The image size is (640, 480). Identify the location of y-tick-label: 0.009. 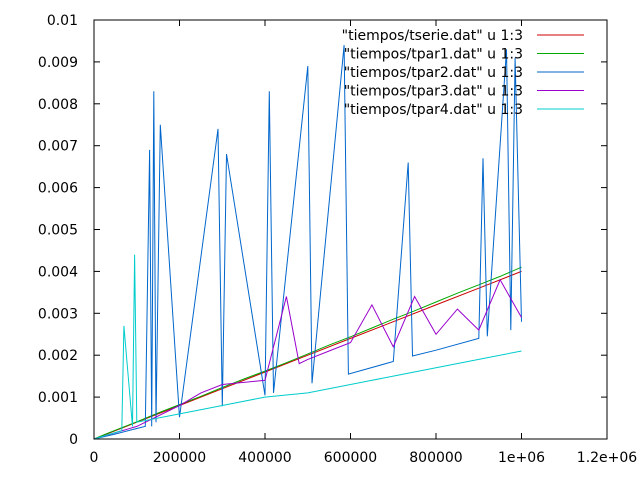
(58, 63).